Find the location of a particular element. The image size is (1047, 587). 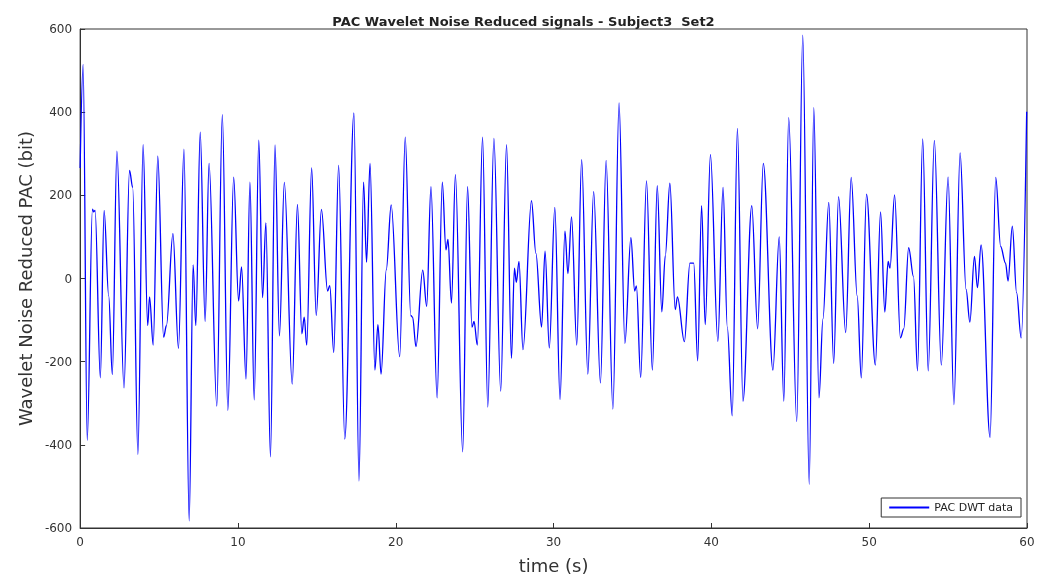

x-tick-label: 50 is located at coordinates (869, 542).